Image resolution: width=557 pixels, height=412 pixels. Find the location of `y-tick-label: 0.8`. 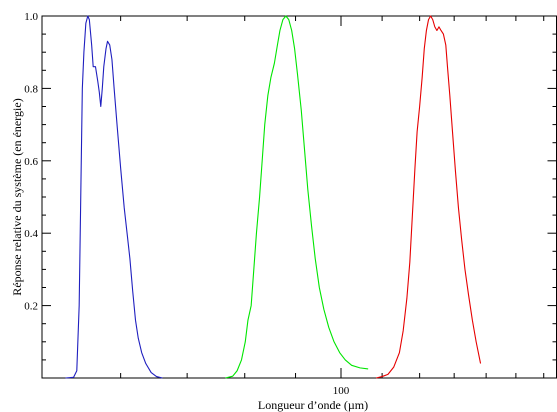

y-tick-label: 0.8 is located at coordinates (31, 89).